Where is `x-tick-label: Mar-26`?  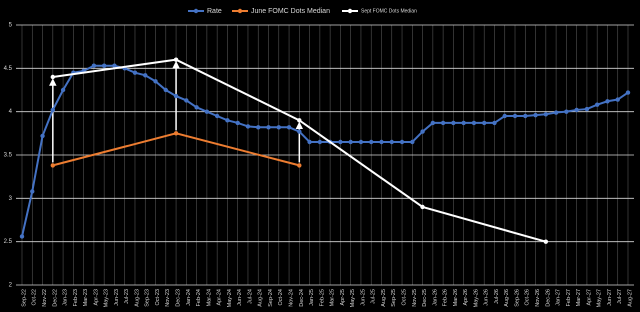
x-tick-label: Mar-26 is located at coordinates (456, 297).